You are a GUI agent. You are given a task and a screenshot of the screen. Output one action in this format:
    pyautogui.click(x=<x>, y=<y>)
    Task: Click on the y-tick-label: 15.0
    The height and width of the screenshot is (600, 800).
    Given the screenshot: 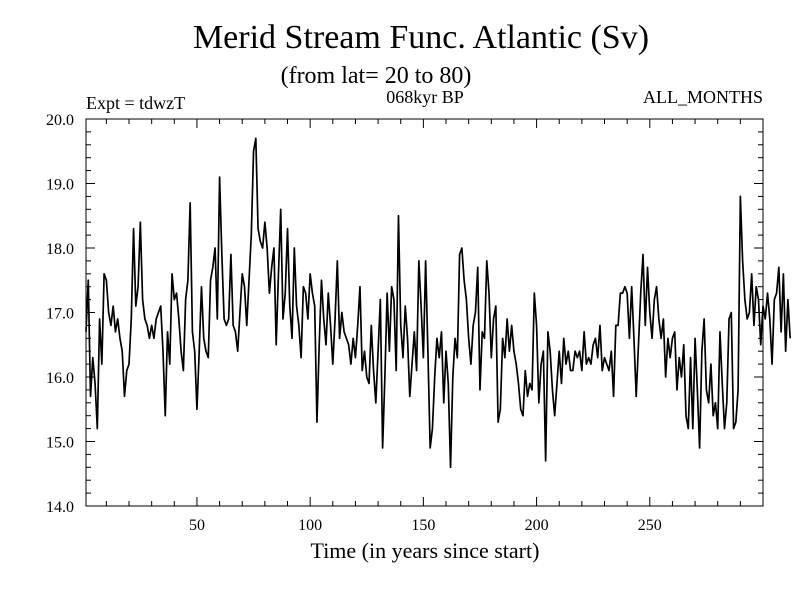 What is the action you would take?
    pyautogui.click(x=60, y=443)
    